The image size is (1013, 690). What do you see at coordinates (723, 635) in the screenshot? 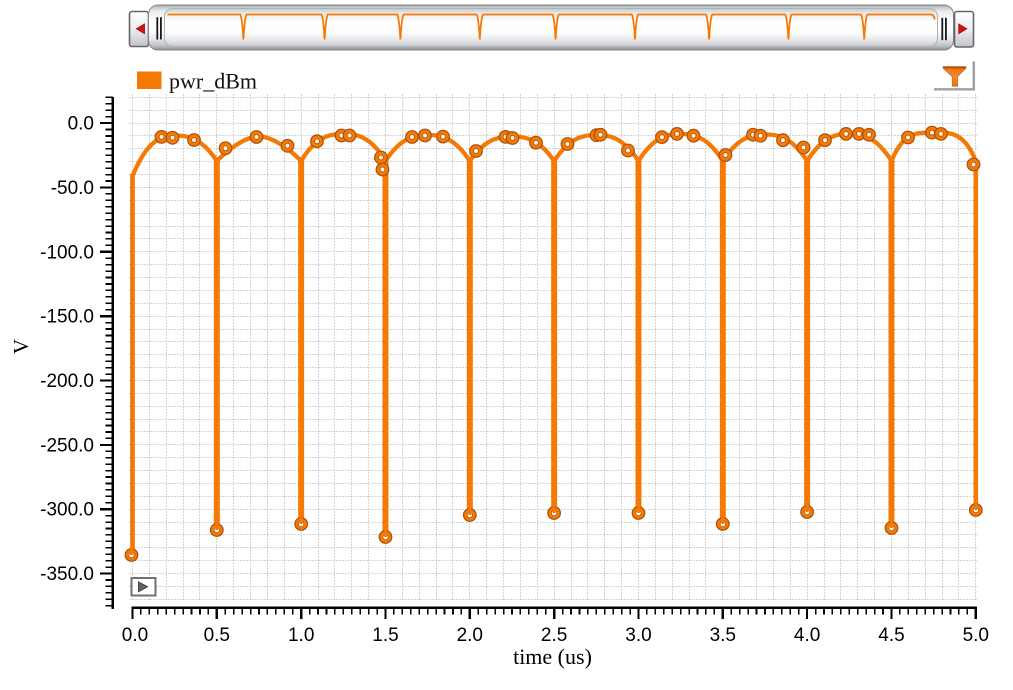
I see `svg-text: 3.5` at bounding box center [723, 635].